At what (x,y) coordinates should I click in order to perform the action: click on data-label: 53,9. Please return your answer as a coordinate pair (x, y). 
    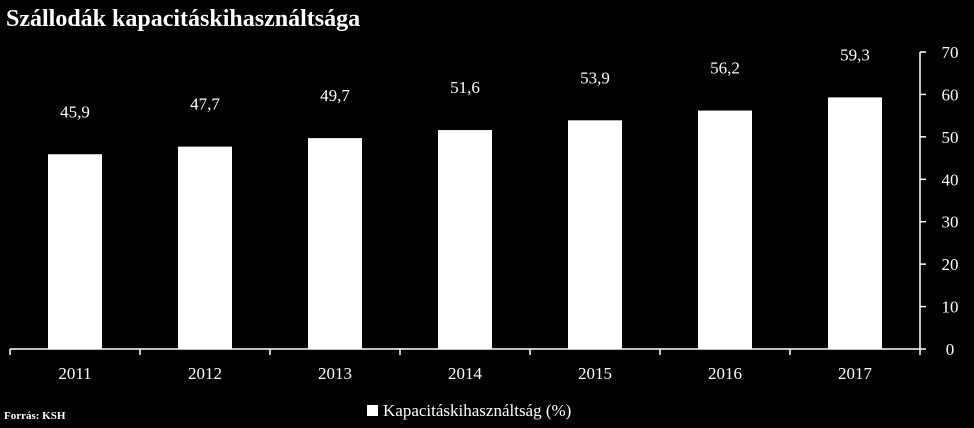
    Looking at the image, I should click on (595, 77).